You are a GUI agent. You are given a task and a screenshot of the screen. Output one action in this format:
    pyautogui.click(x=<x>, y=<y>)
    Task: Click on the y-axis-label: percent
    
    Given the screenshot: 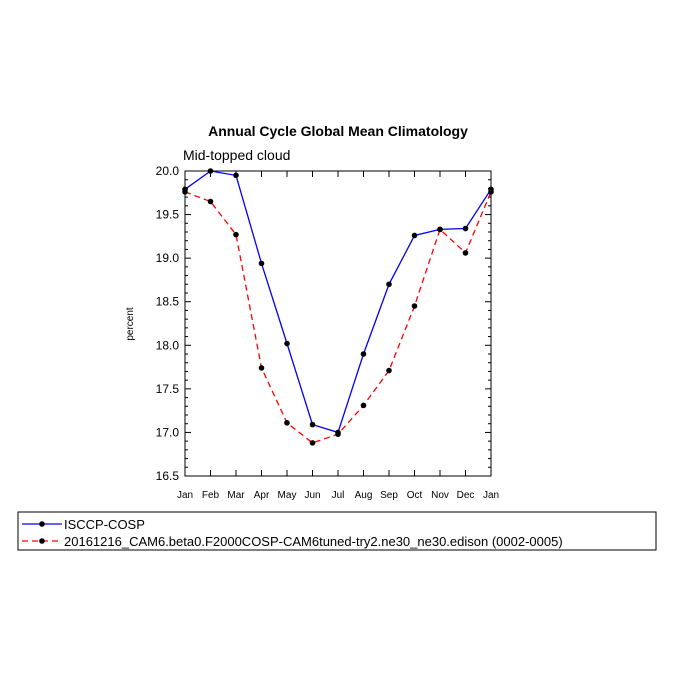 What is the action you would take?
    pyautogui.click(x=130, y=324)
    